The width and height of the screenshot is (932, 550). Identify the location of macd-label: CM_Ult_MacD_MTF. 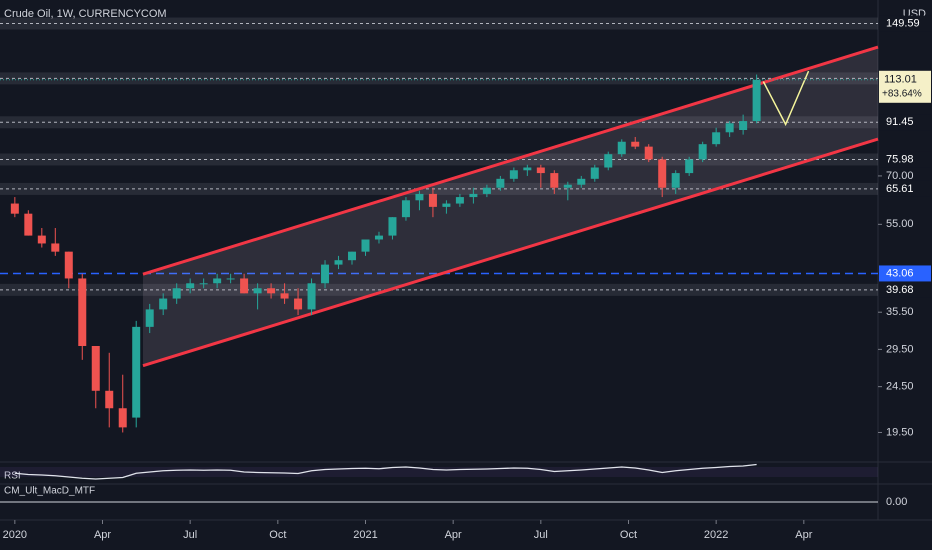
(49, 491).